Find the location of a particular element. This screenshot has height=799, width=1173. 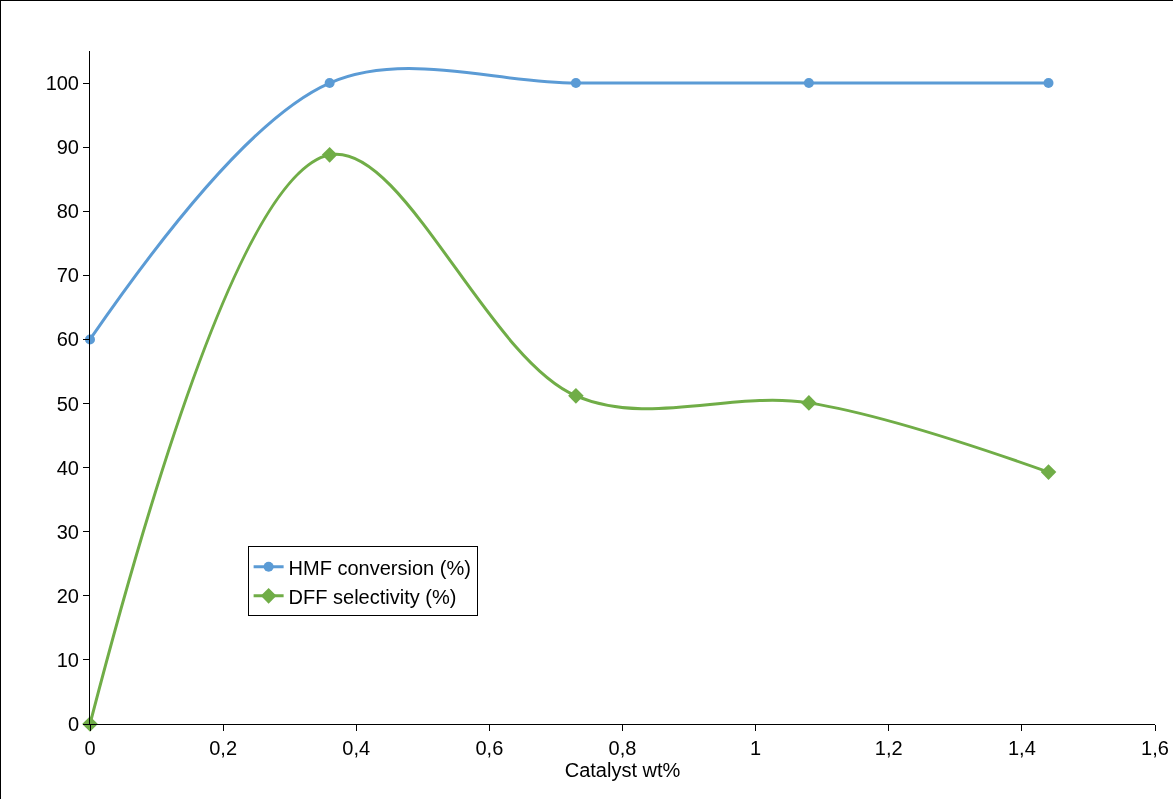

y-tick-label: 60 is located at coordinates (67, 339).